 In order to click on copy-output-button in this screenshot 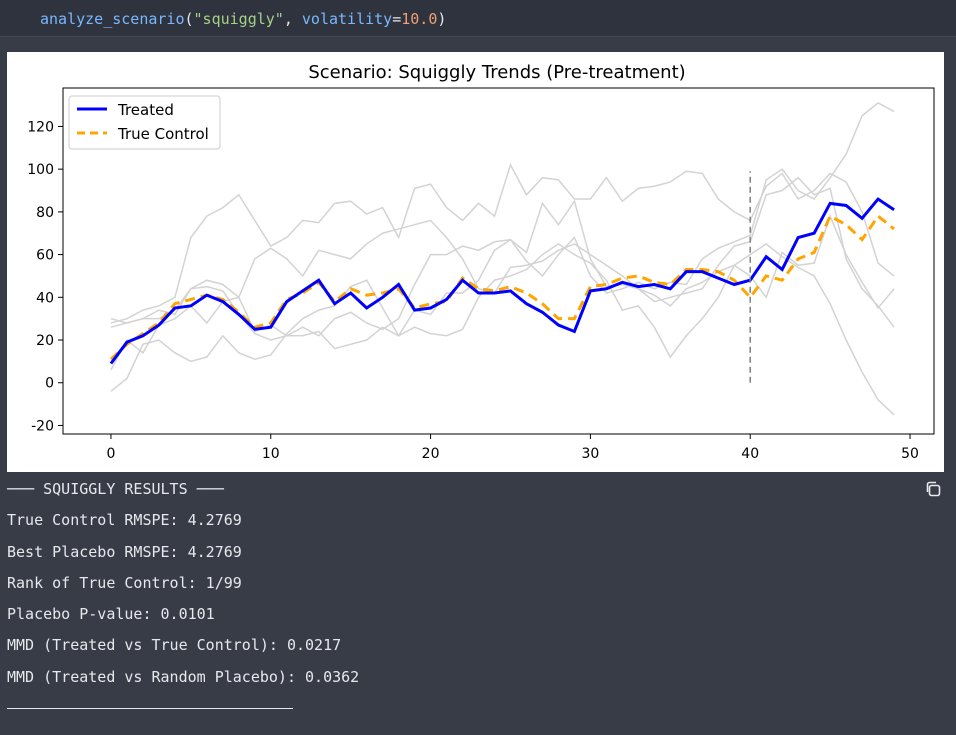, I will do `click(933, 489)`.